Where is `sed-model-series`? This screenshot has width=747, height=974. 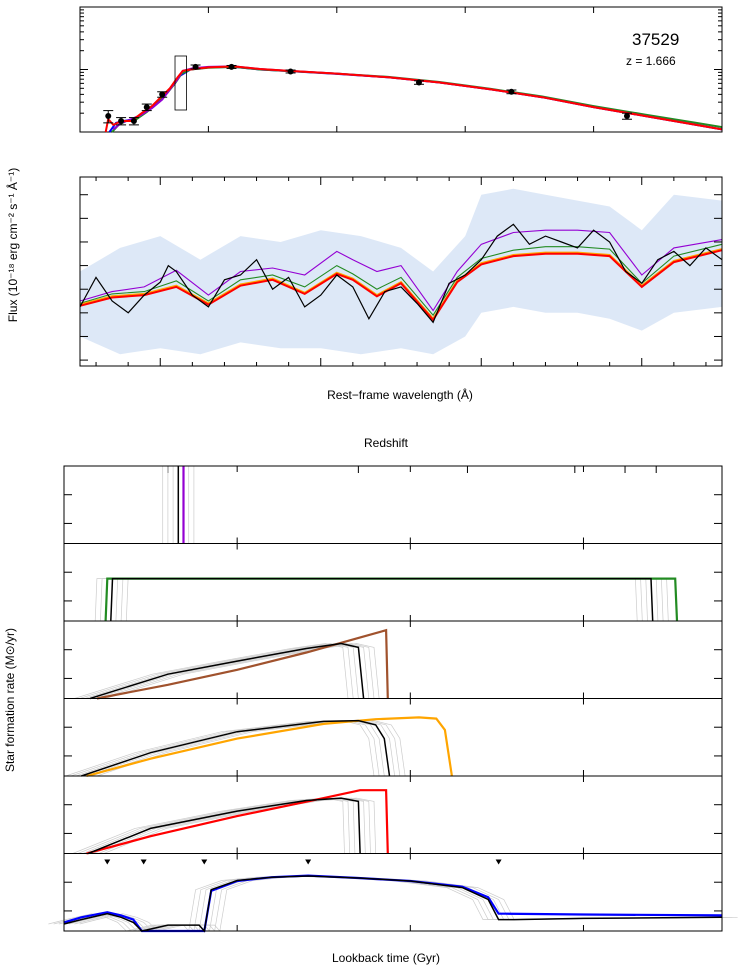 sed-model-series is located at coordinates (413, 99).